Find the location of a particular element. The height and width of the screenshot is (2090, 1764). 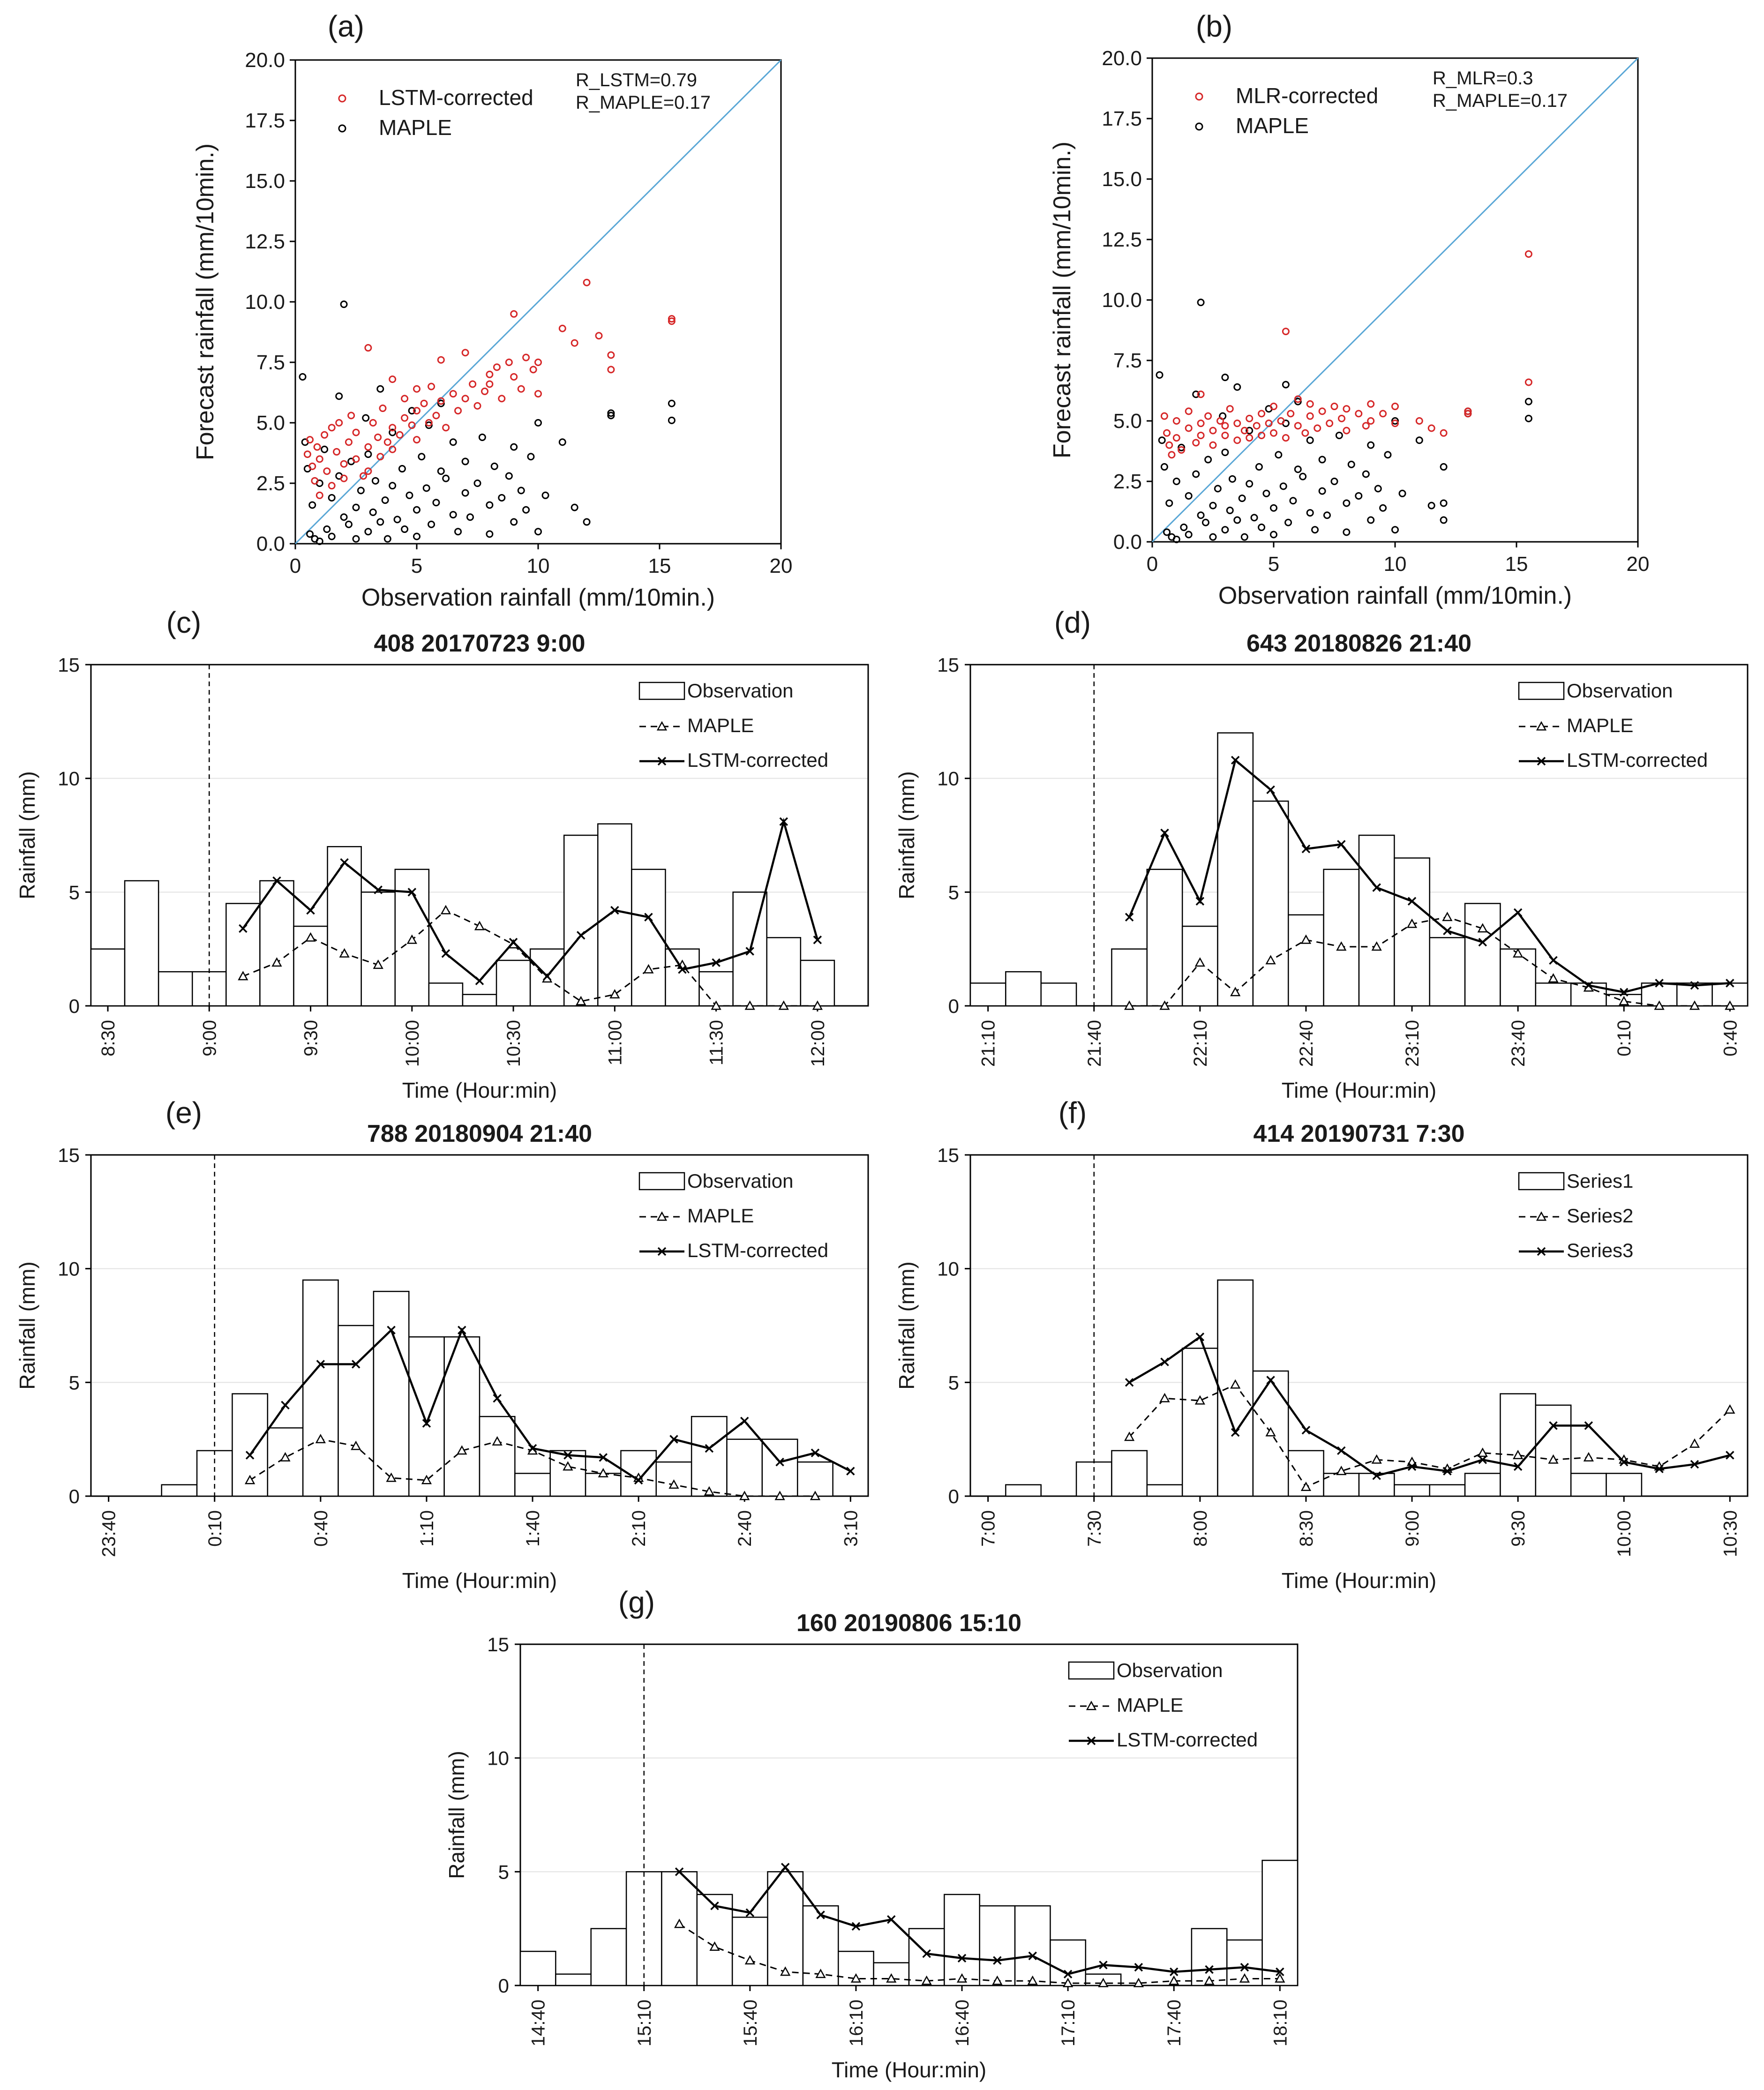

x-tick-label: 11:00 is located at coordinates (615, 1042).